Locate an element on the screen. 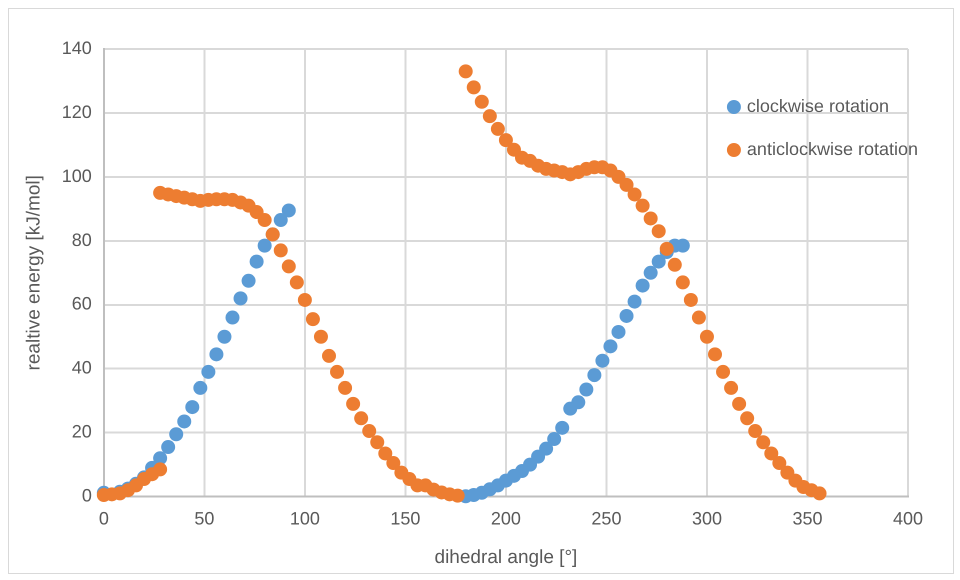 The image size is (960, 580). x-tick-label: 300 is located at coordinates (707, 518).